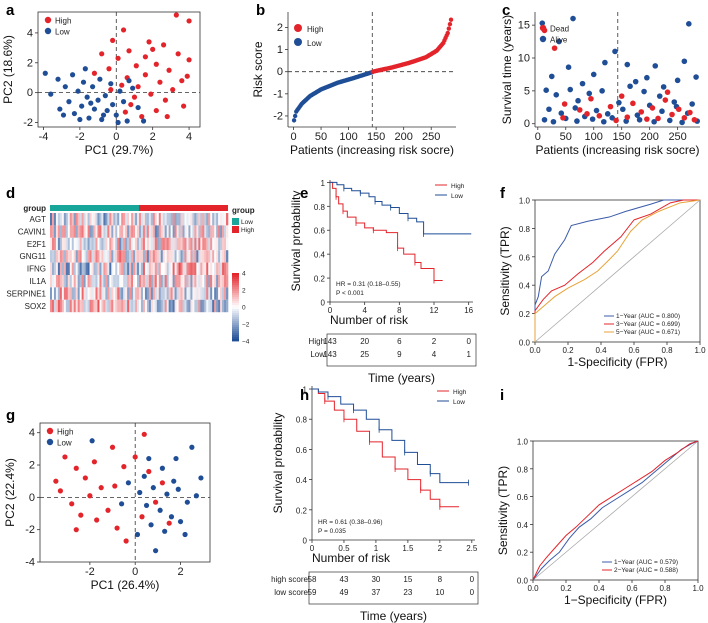 The image size is (708, 623). I want to click on color-scale-tick: 0, so click(244, 308).